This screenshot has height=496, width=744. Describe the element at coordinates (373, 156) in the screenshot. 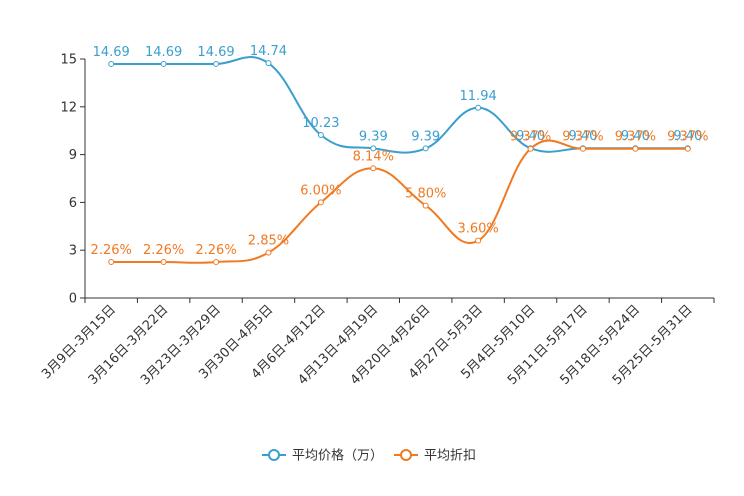

I see `data-label: 8.14%` at that location.